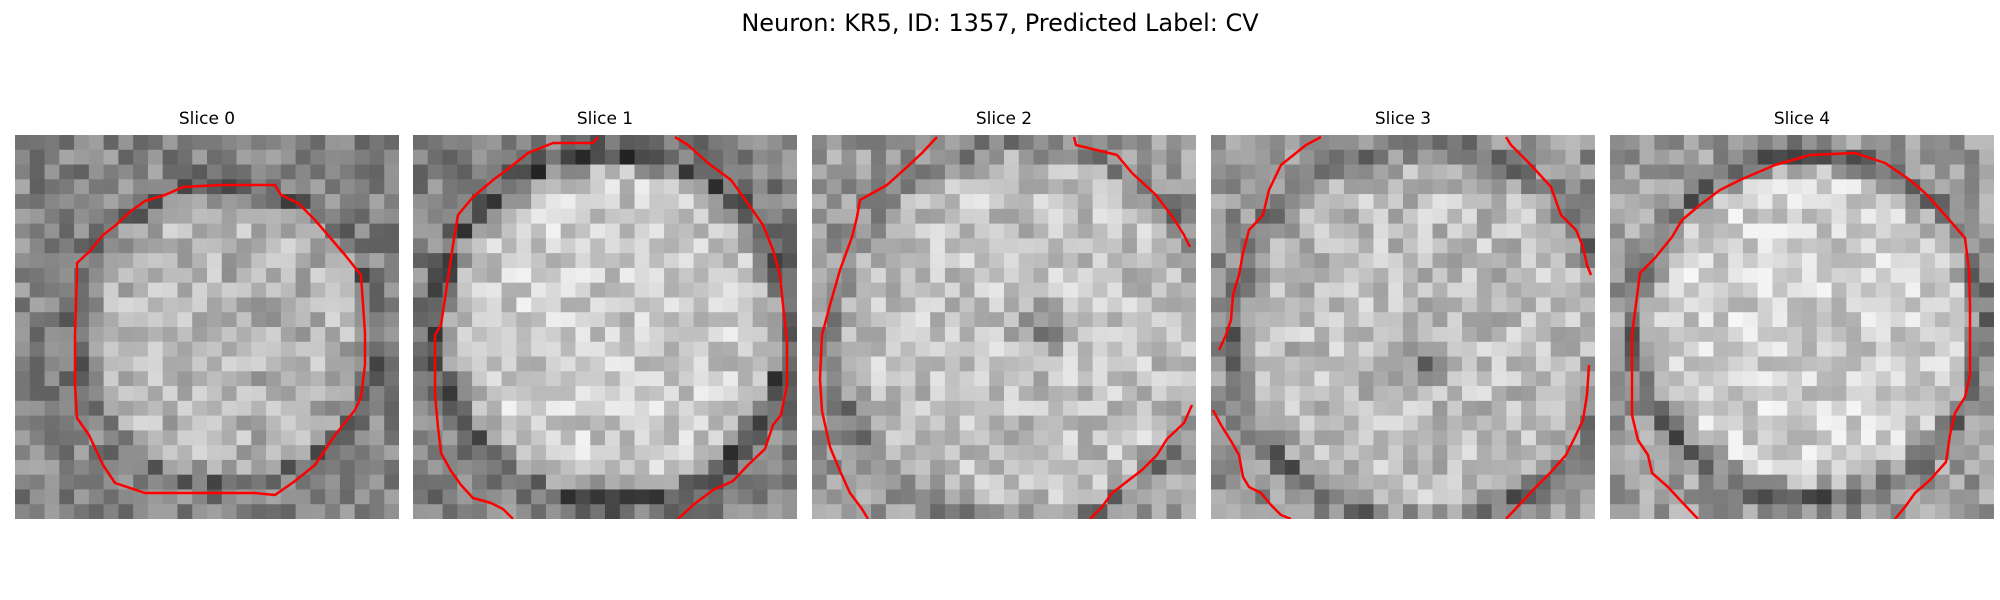 This screenshot has height=600, width=2000. What do you see at coordinates (1141, 461) in the screenshot?
I see `contour-2c` at bounding box center [1141, 461].